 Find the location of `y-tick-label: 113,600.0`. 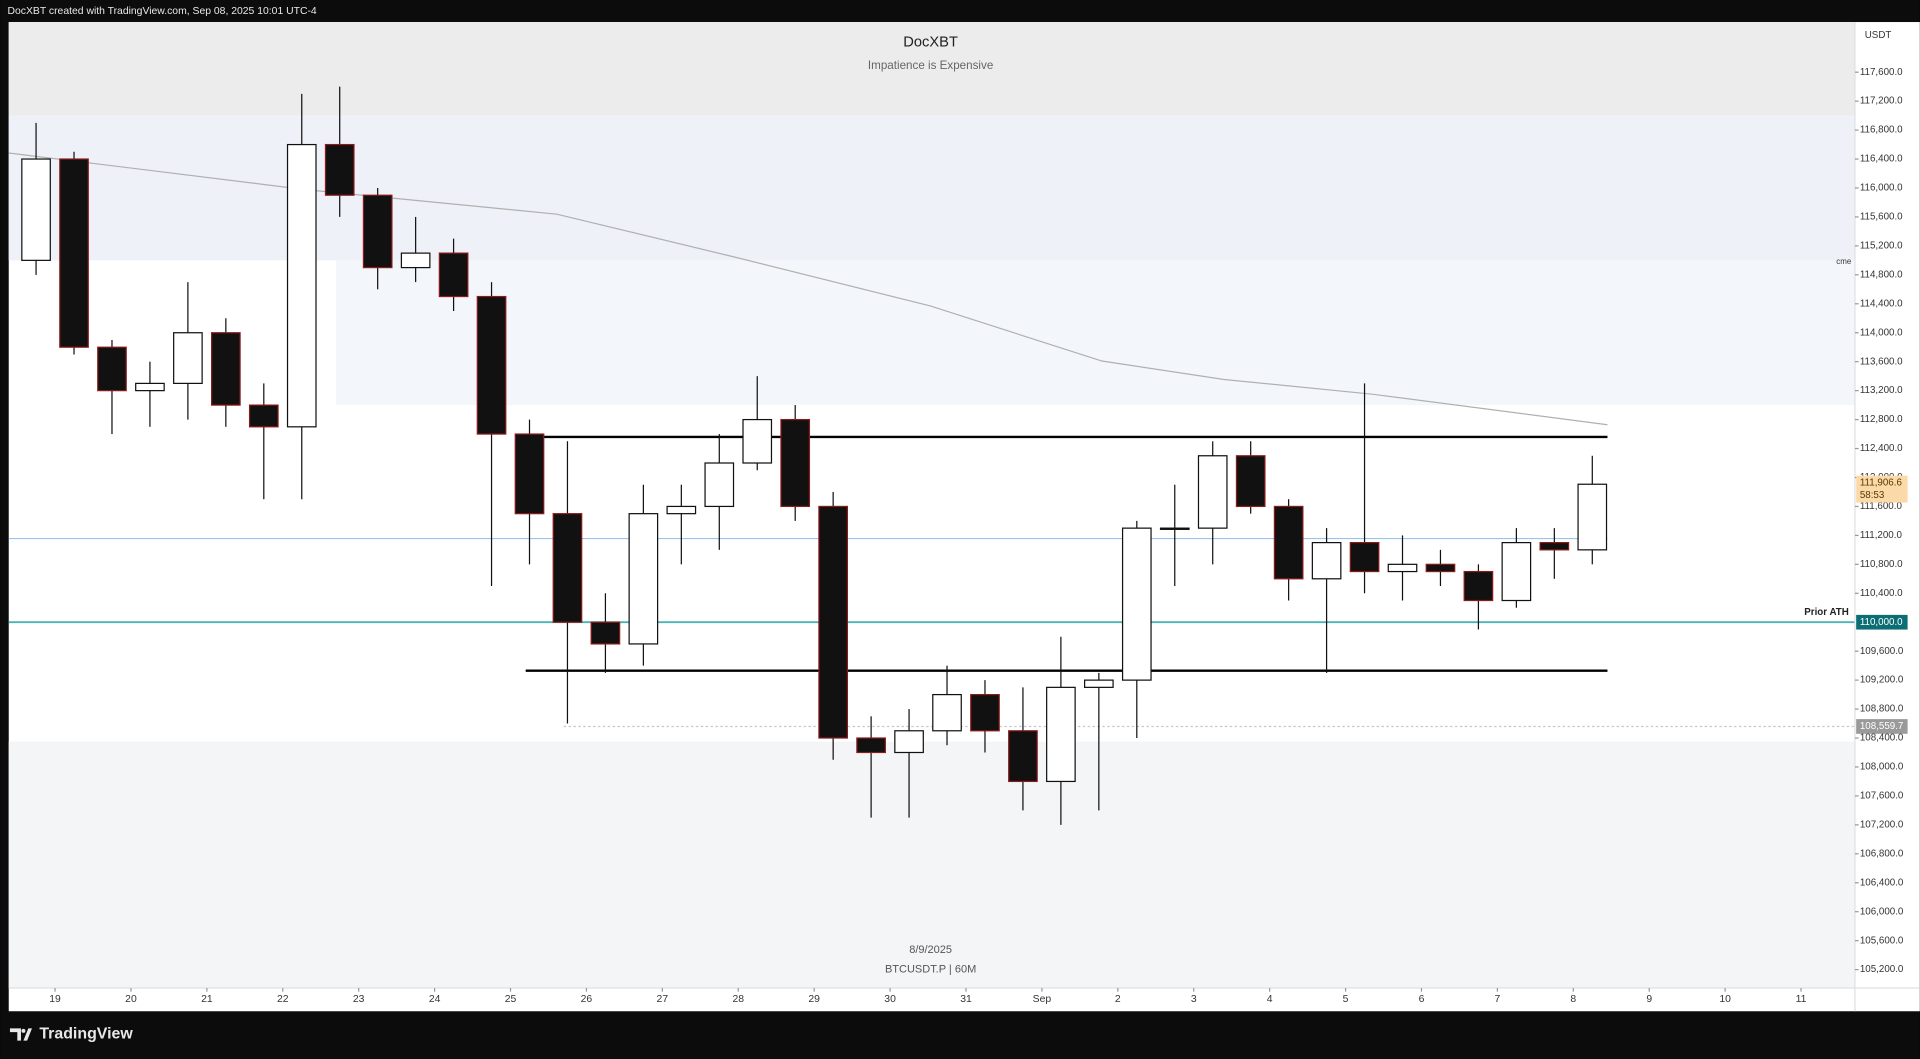

y-tick-label: 113,600.0 is located at coordinates (1881, 361).